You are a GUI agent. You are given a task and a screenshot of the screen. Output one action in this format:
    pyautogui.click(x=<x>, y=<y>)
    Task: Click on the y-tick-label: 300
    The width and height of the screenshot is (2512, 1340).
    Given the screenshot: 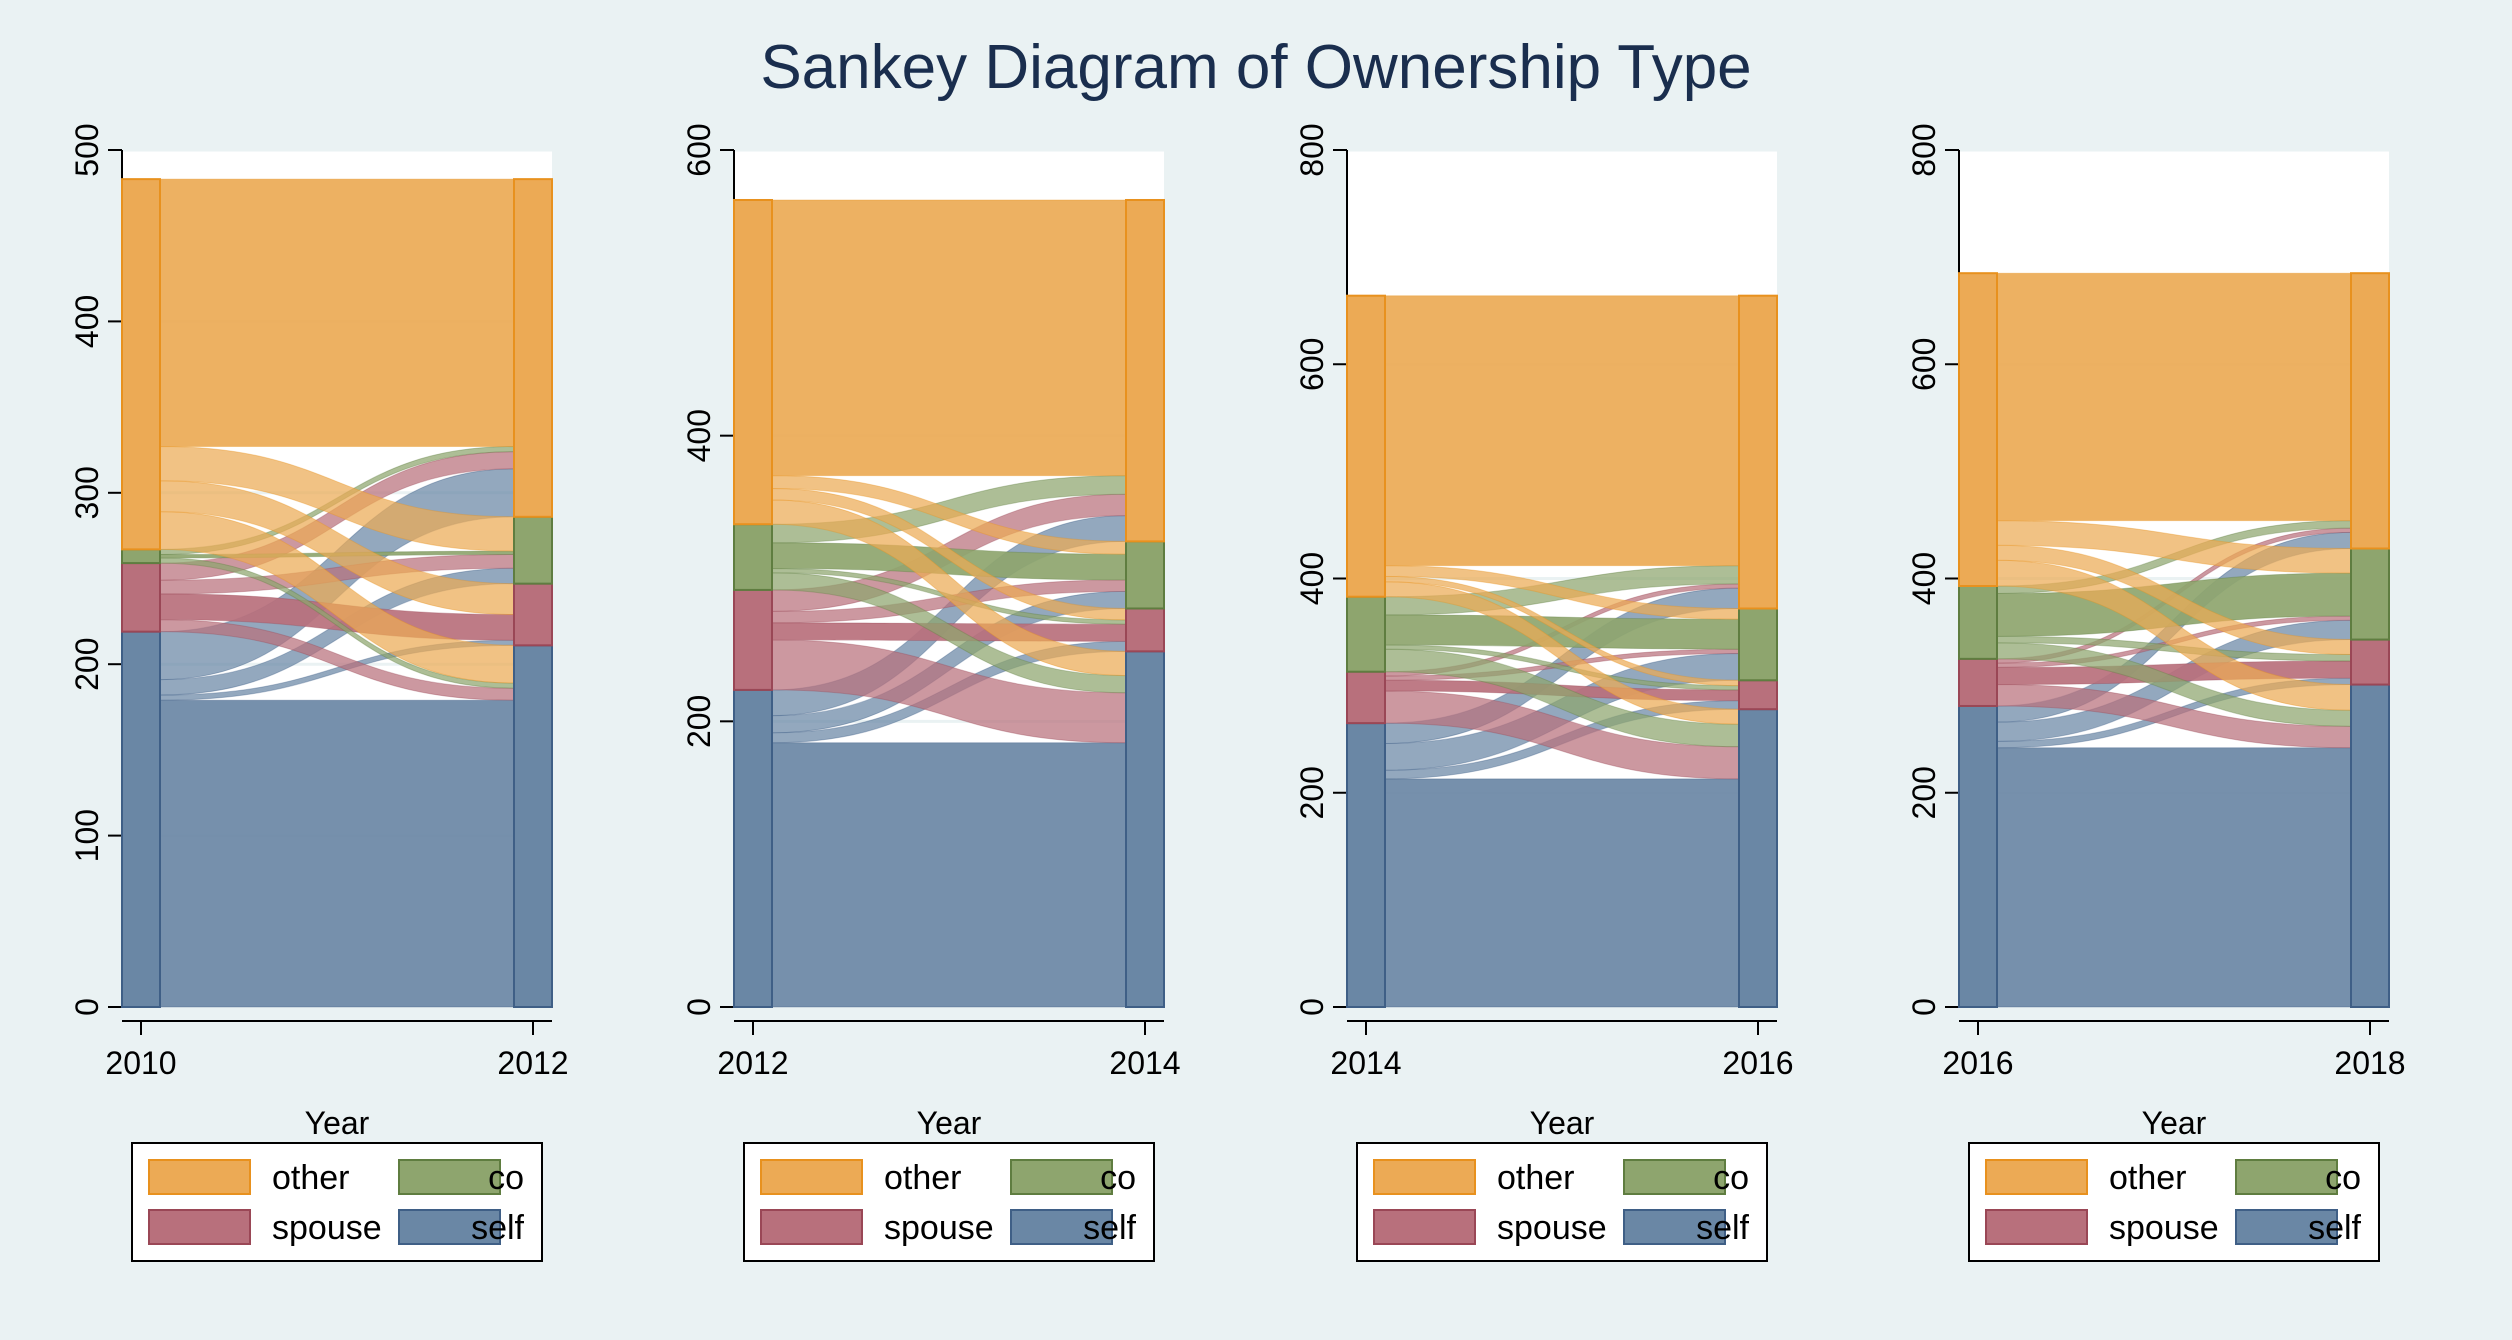 What is the action you would take?
    pyautogui.click(x=87, y=492)
    